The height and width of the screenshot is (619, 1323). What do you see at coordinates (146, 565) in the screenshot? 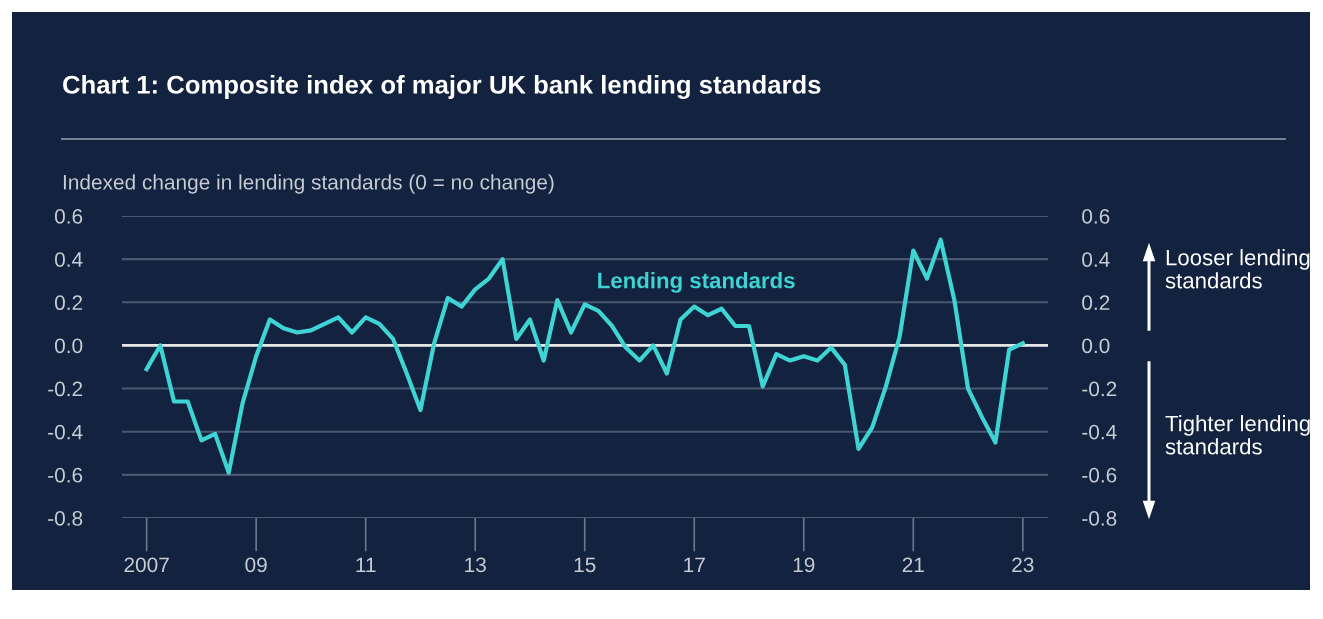
I see `x-tick-label: 2007` at bounding box center [146, 565].